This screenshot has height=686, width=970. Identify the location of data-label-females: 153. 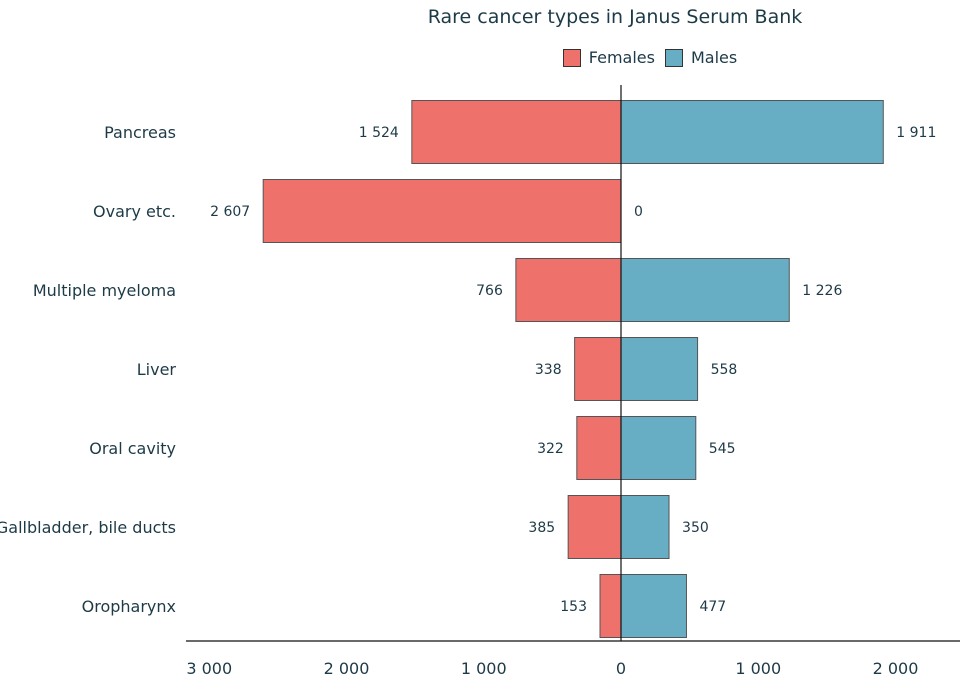
(573, 607).